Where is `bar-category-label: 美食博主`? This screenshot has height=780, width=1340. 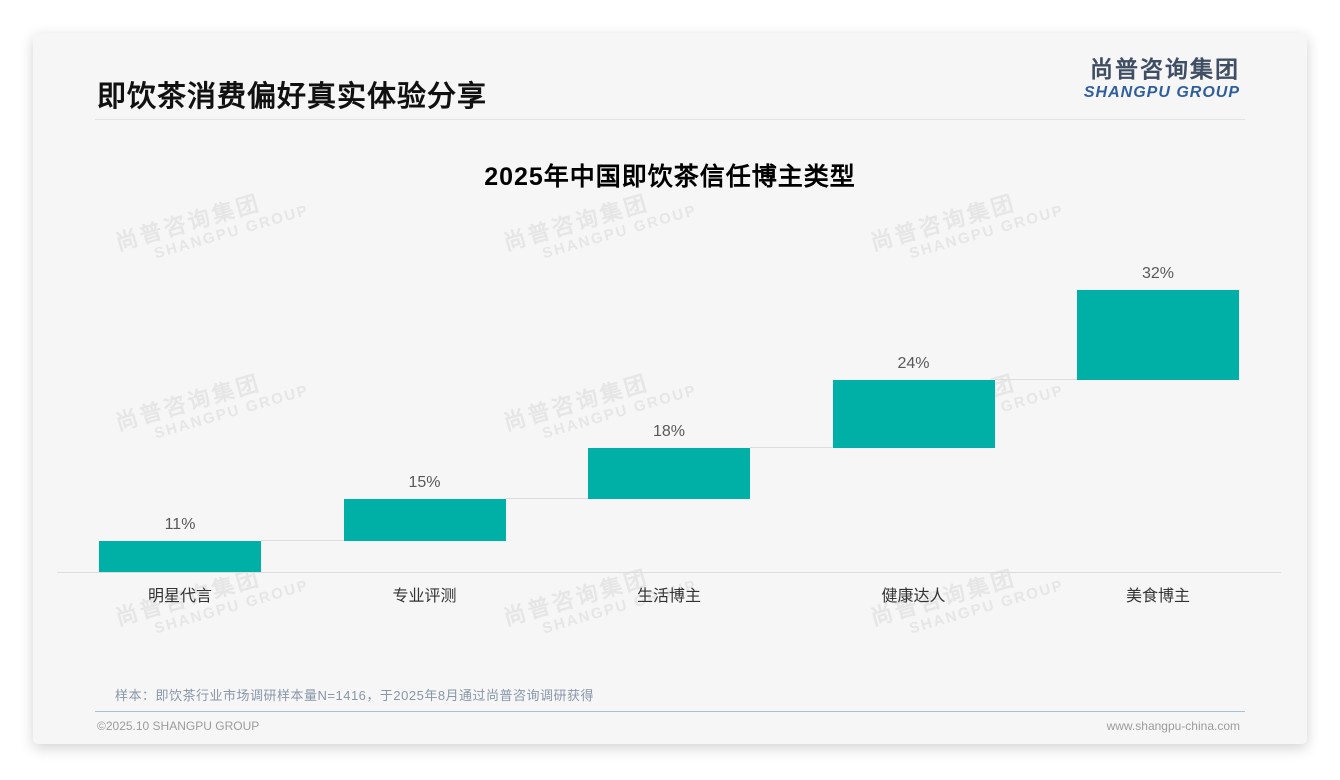
bar-category-label: 美食博主 is located at coordinates (1157, 596).